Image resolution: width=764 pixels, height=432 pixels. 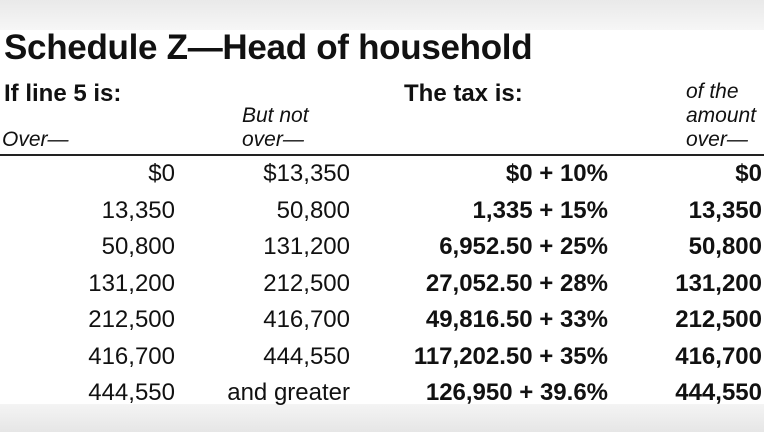 What do you see at coordinates (556, 173) in the screenshot?
I see `cell-tax: $0 + 10%` at bounding box center [556, 173].